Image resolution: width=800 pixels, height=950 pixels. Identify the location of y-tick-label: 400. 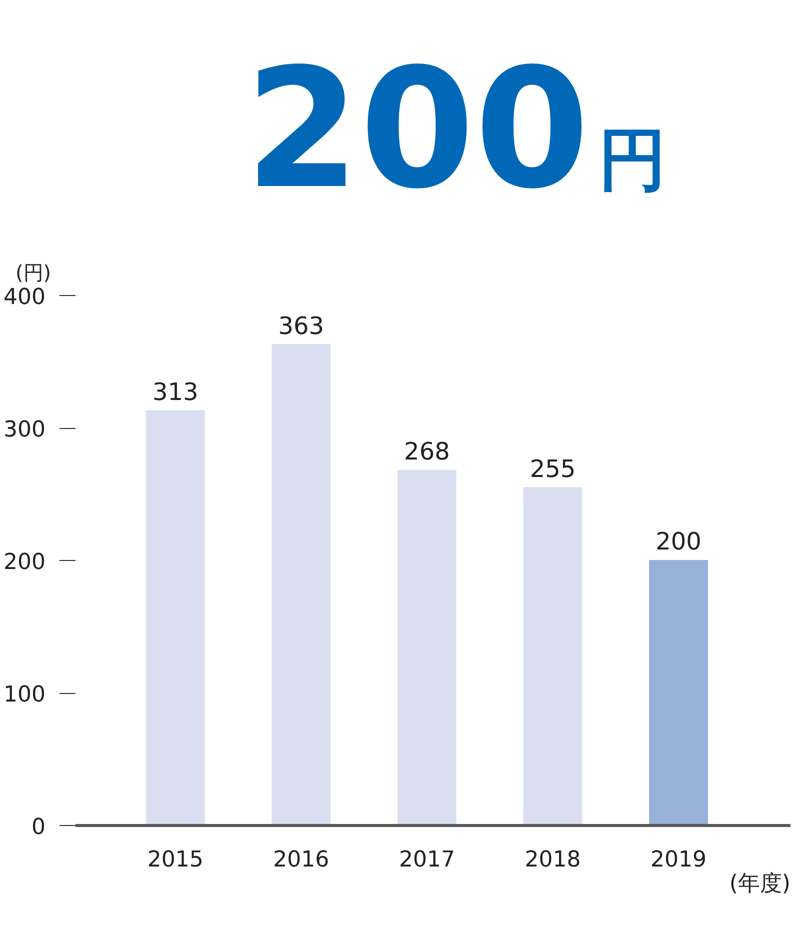
(25, 297).